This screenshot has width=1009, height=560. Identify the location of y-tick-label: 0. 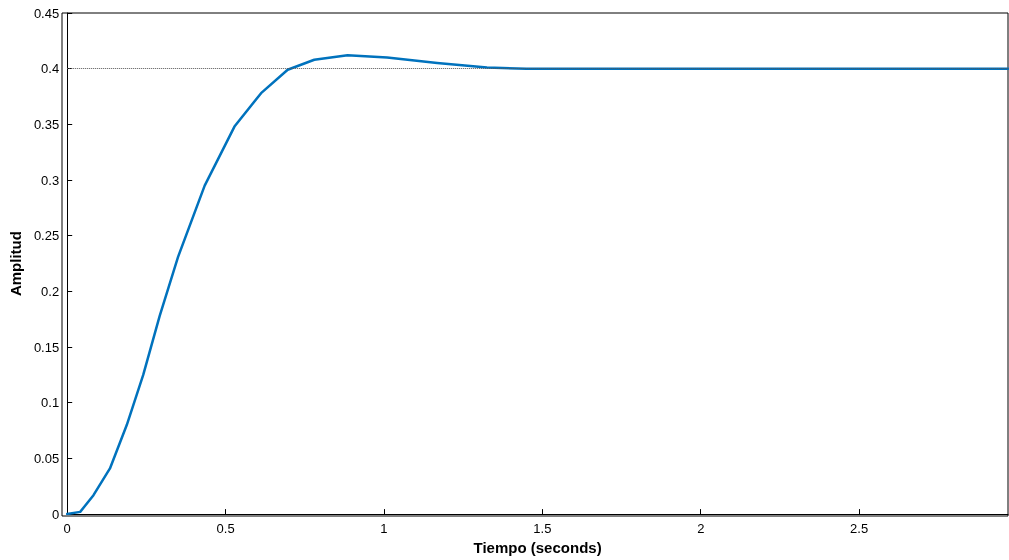
(55, 514).